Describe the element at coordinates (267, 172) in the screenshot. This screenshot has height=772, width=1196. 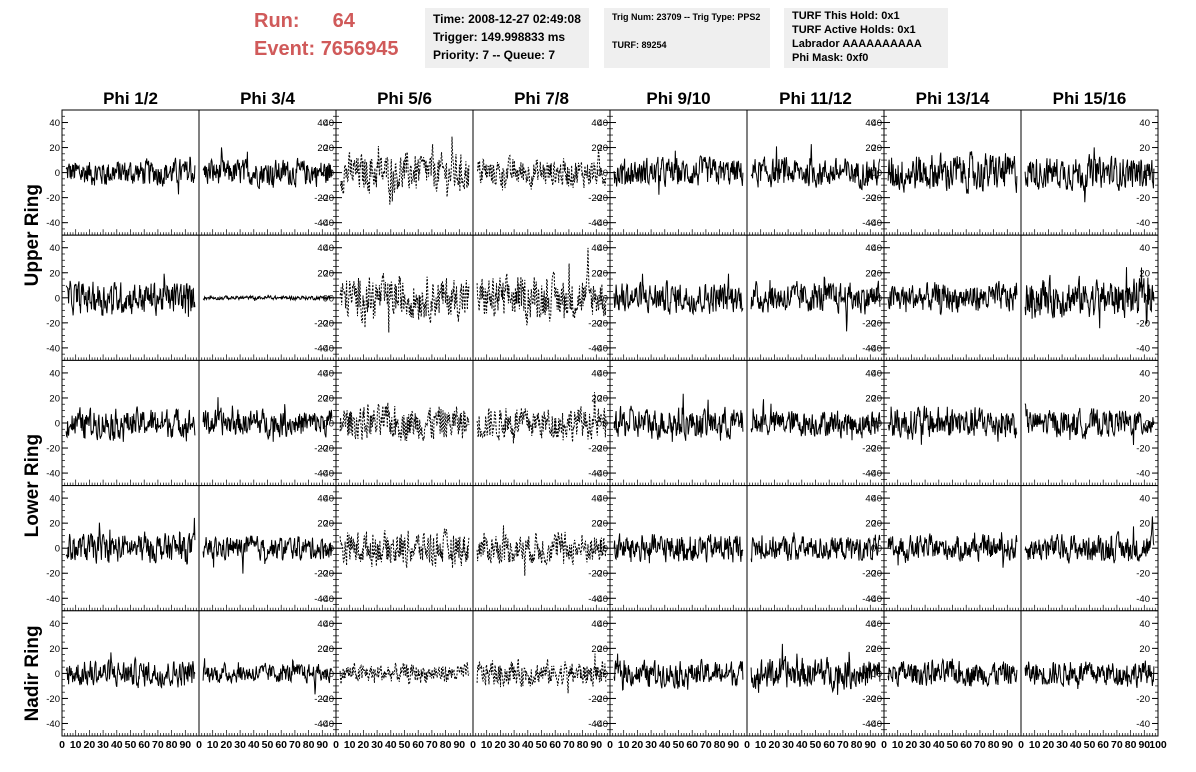
I see `panel-r1-c2: 40 20 0 -20 -40` at that location.